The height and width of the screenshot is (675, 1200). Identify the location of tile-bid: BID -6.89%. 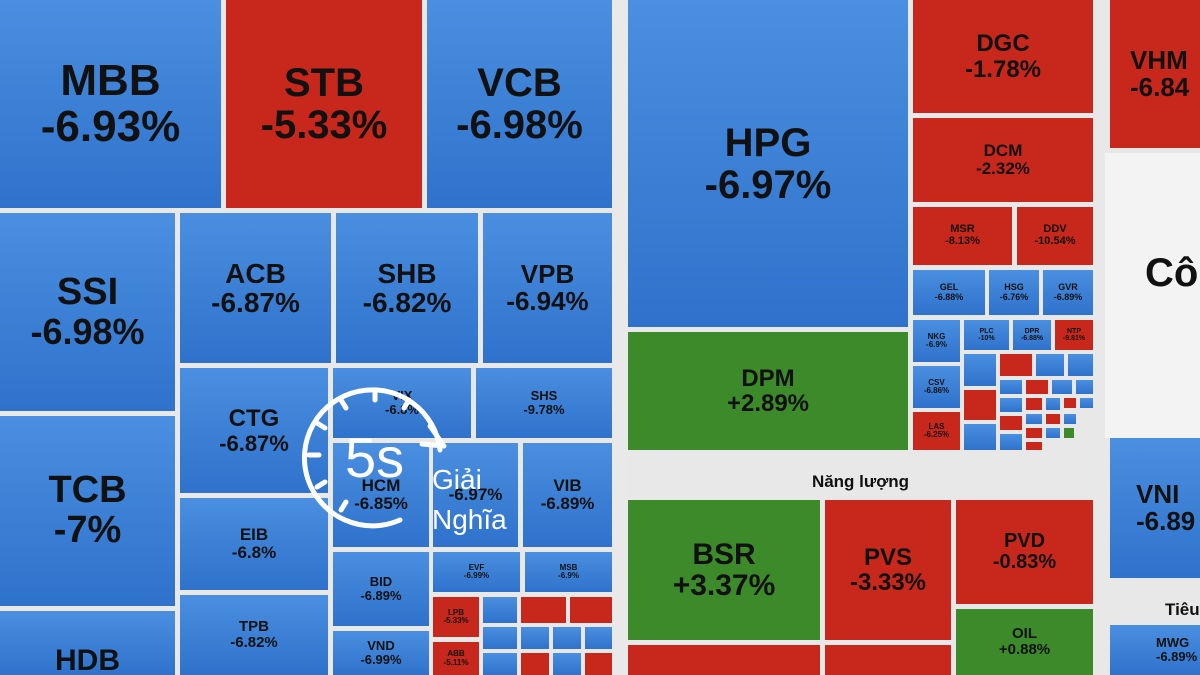
(381, 589).